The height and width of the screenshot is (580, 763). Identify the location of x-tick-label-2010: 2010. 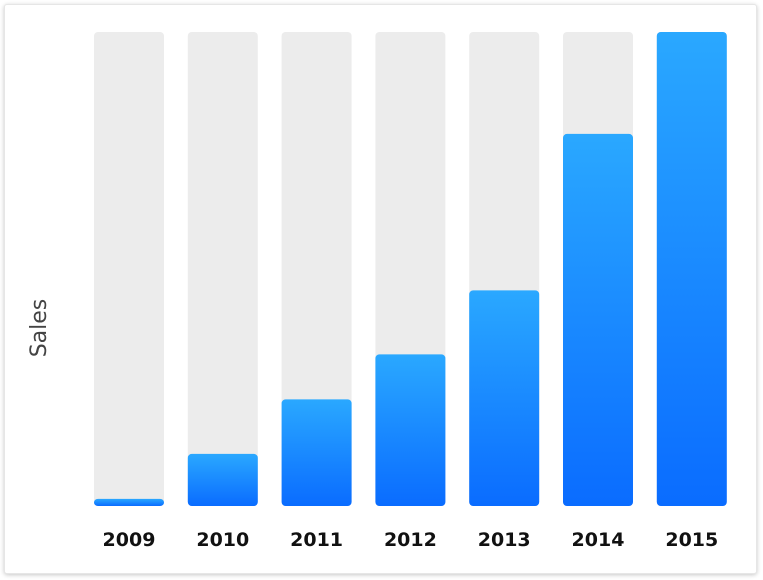
(222, 540).